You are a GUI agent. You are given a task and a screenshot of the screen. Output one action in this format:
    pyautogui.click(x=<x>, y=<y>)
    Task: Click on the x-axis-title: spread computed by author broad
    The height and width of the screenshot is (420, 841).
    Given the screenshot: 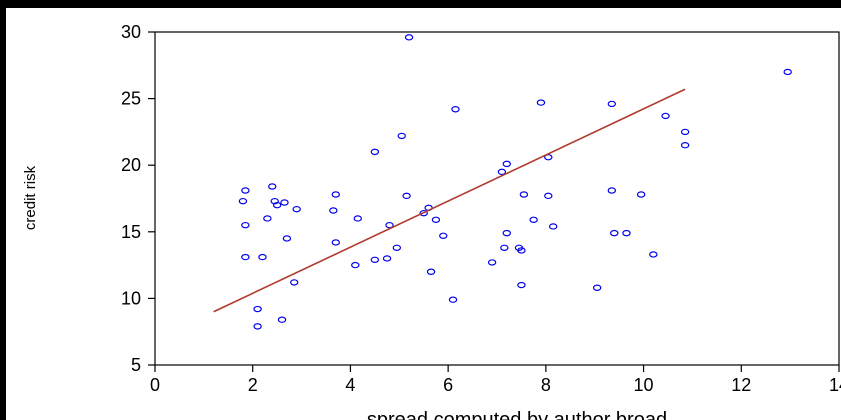 What is the action you would take?
    pyautogui.click(x=517, y=414)
    